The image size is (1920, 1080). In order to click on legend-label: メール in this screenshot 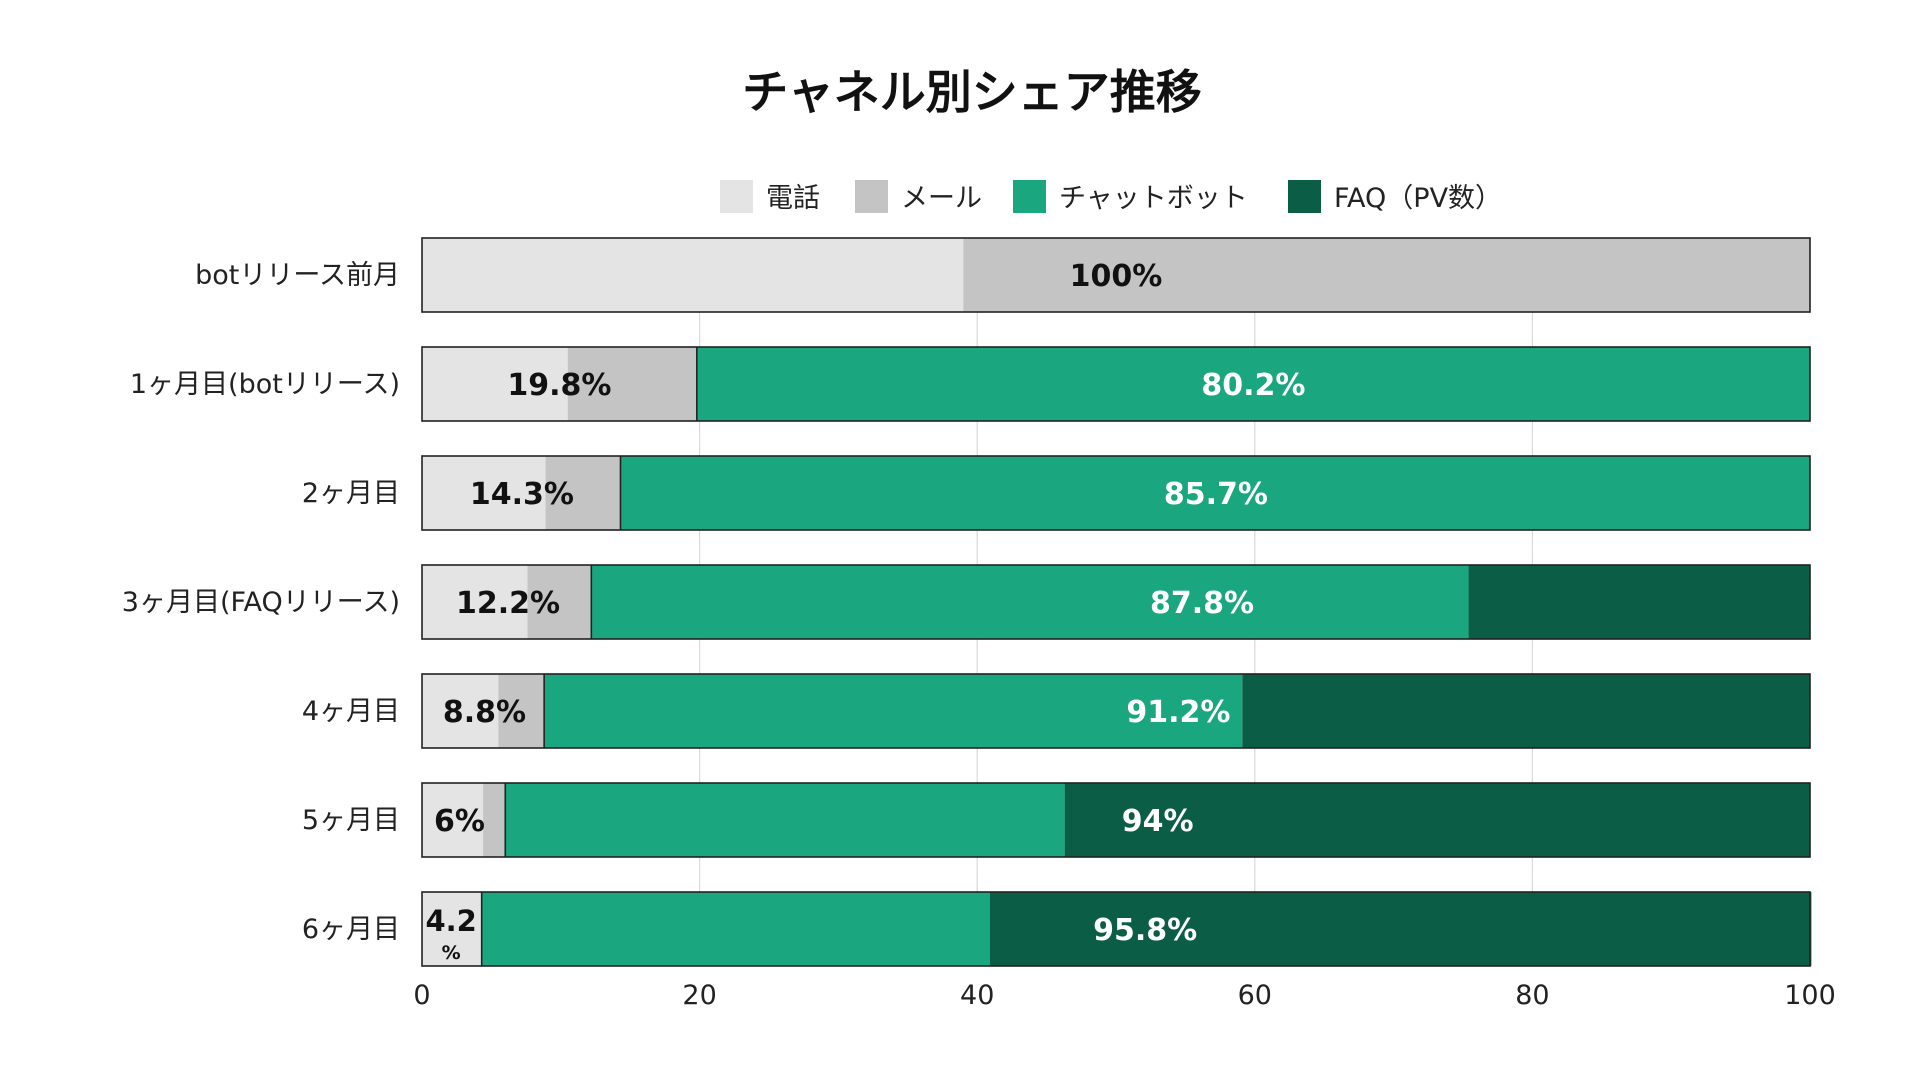, I will do `click(941, 198)`.